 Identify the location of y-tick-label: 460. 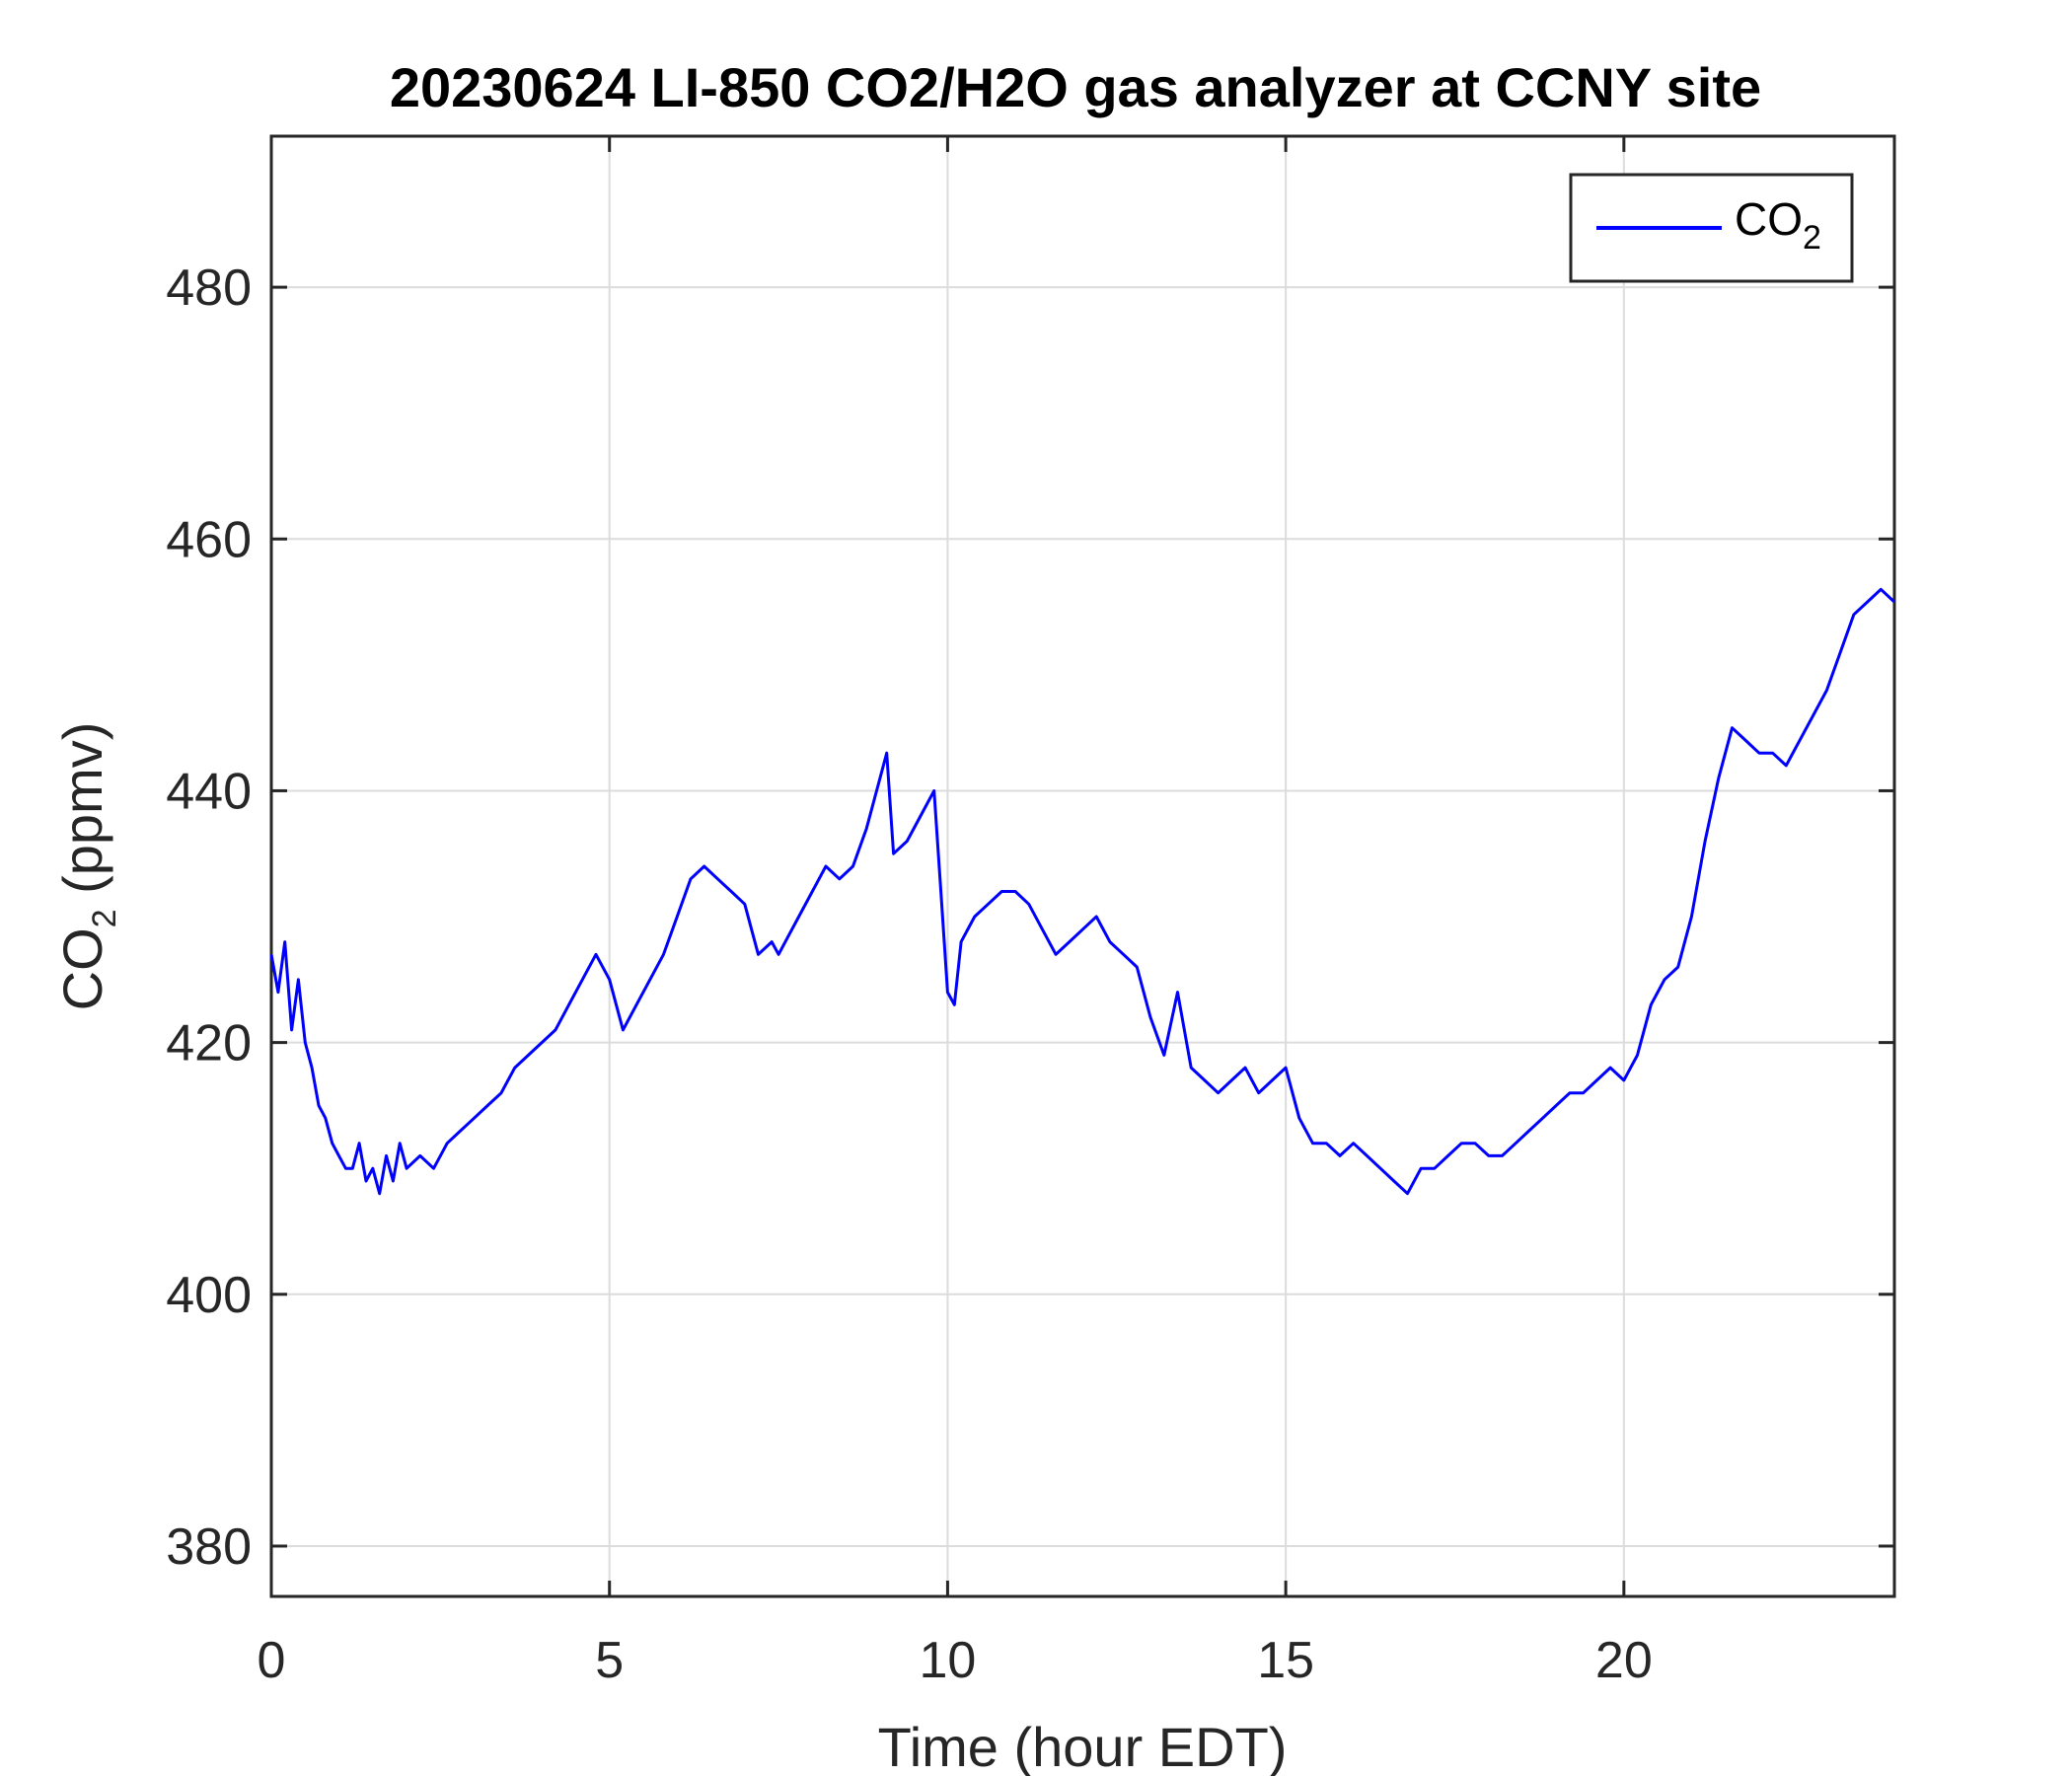
(209, 540).